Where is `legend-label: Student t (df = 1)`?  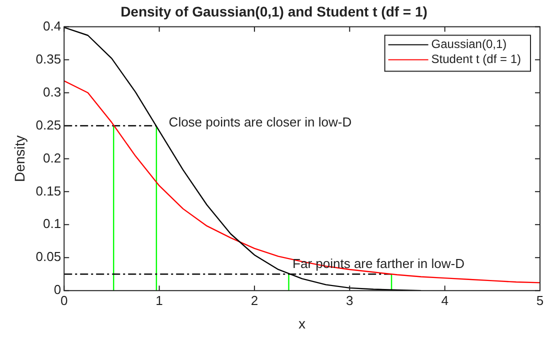
legend-label: Student t (df = 1) is located at coordinates (476, 59).